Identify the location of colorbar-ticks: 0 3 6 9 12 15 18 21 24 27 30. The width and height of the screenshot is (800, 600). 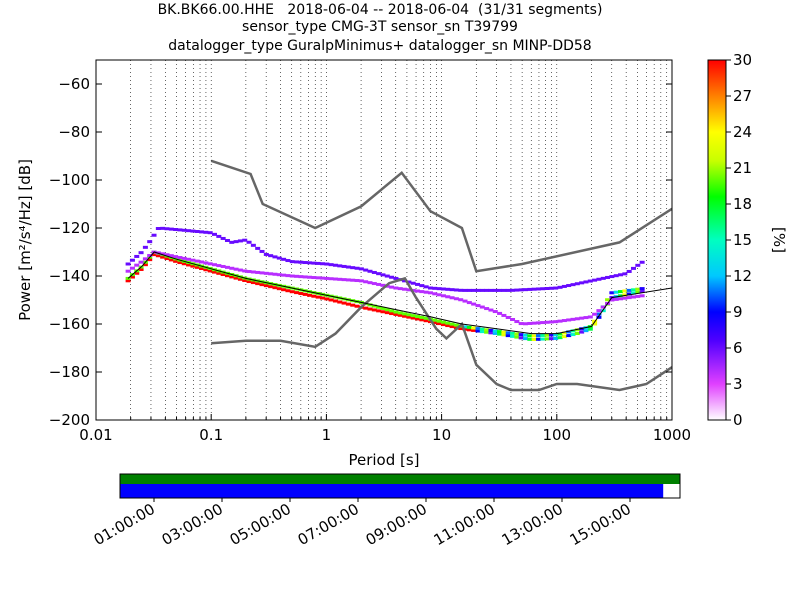
(739, 240).